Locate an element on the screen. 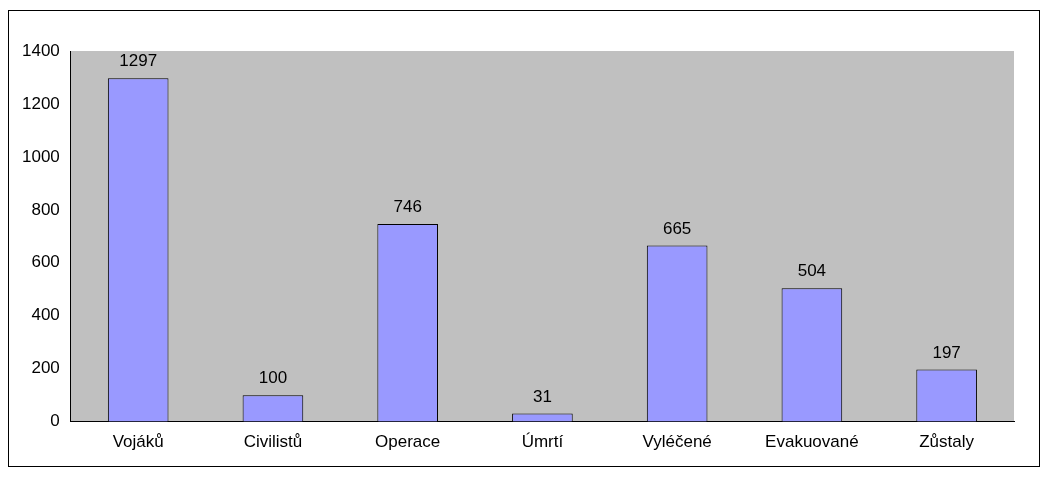 Image resolution: width=1061 pixels, height=490 pixels. y-tick-label: 0 is located at coordinates (55, 421).